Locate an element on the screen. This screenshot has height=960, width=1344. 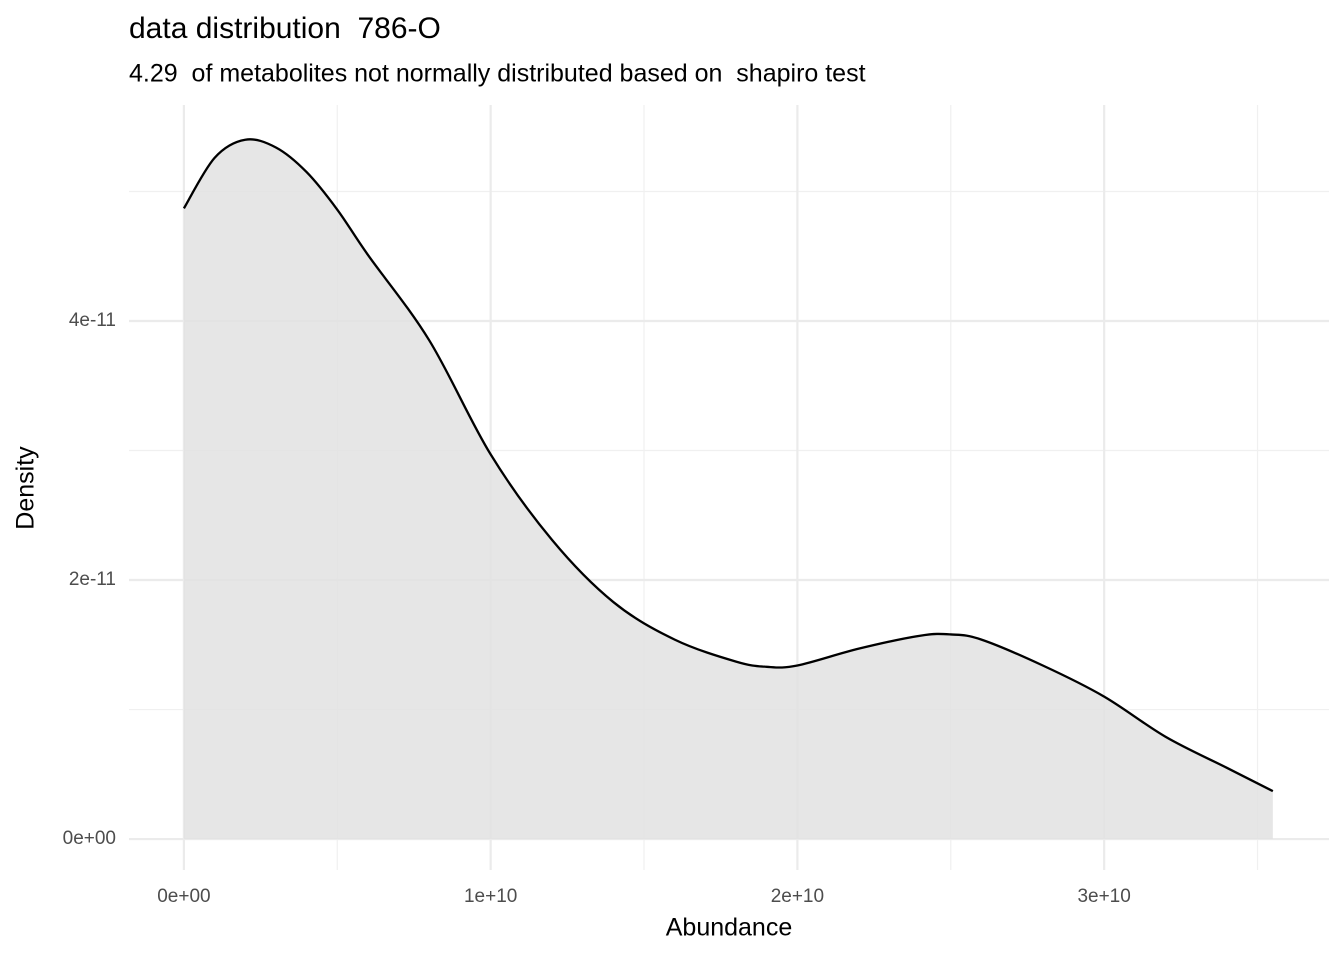
chart-title: data distribution 786-O is located at coordinates (285, 28).